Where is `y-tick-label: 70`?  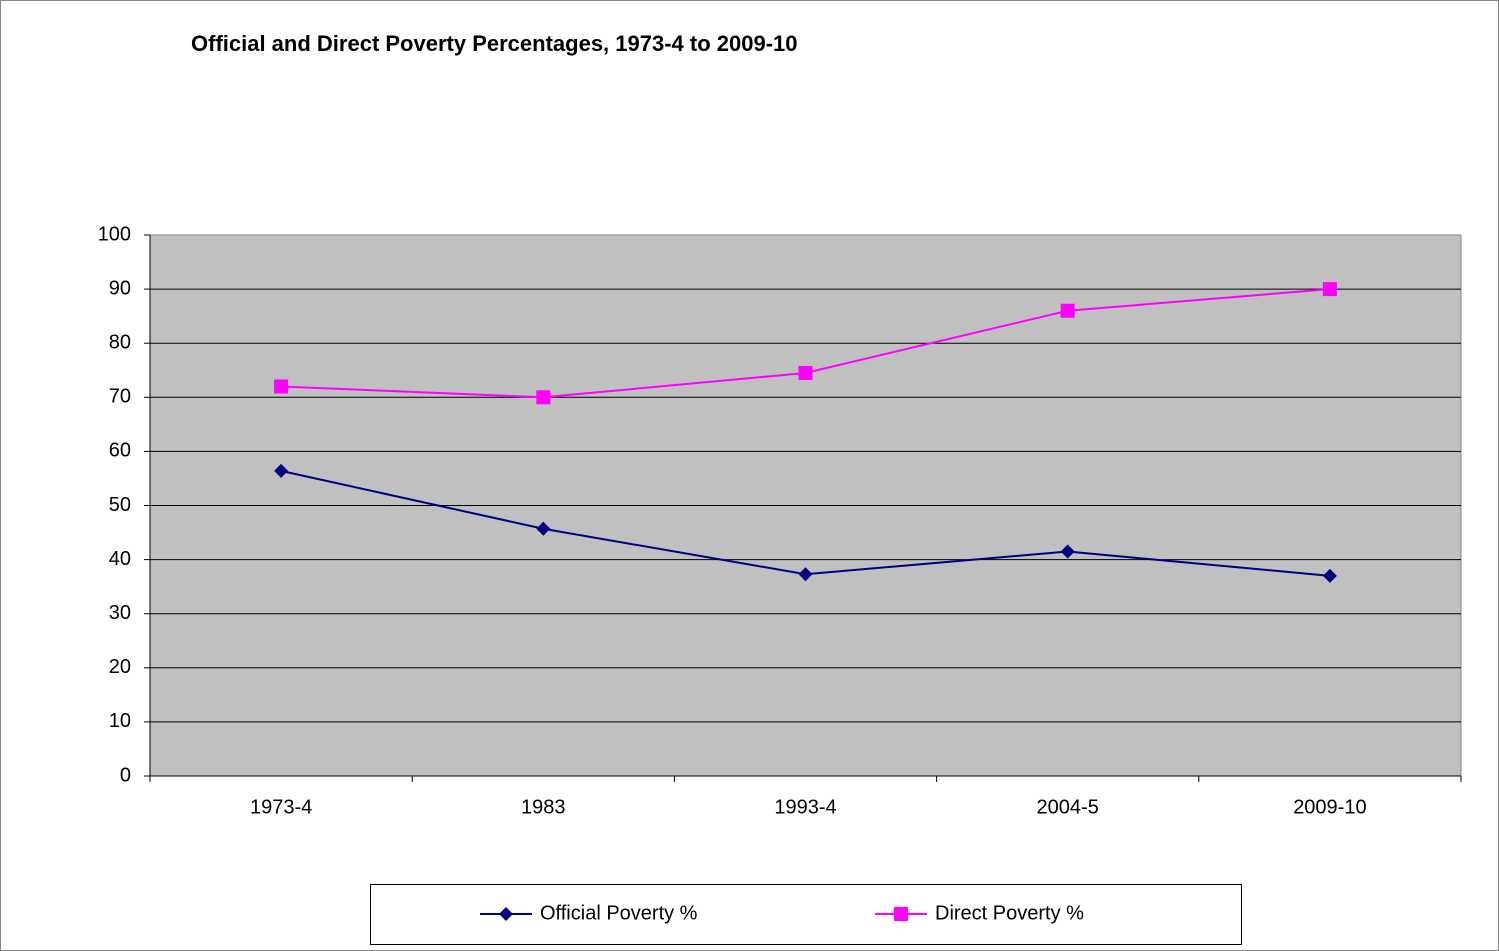 y-tick-label: 70 is located at coordinates (120, 397).